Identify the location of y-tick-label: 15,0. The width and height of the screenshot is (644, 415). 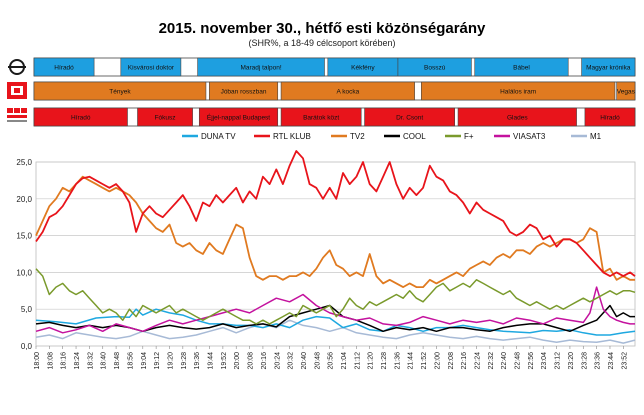
(24, 236).